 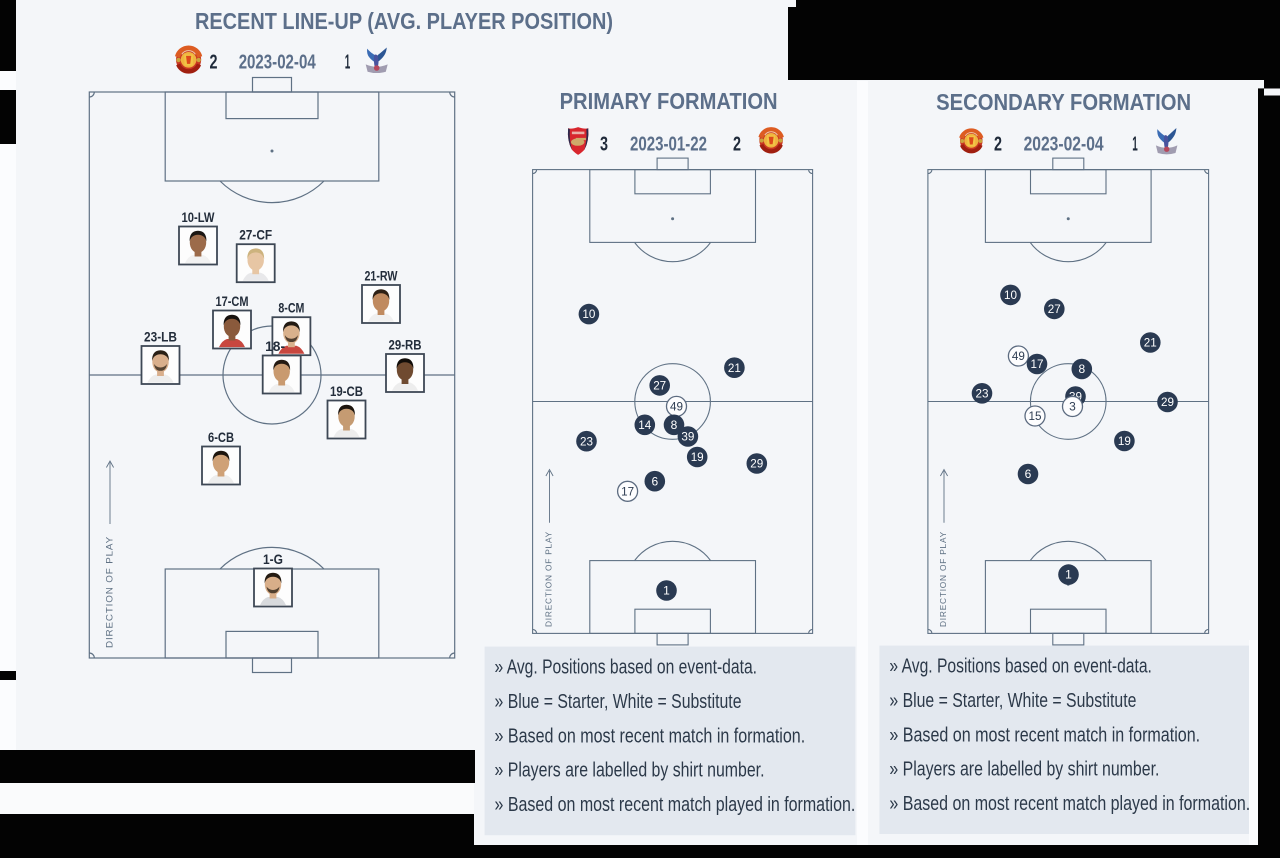 What do you see at coordinates (346, 391) in the screenshot?
I see `svg-text: 19-CB` at bounding box center [346, 391].